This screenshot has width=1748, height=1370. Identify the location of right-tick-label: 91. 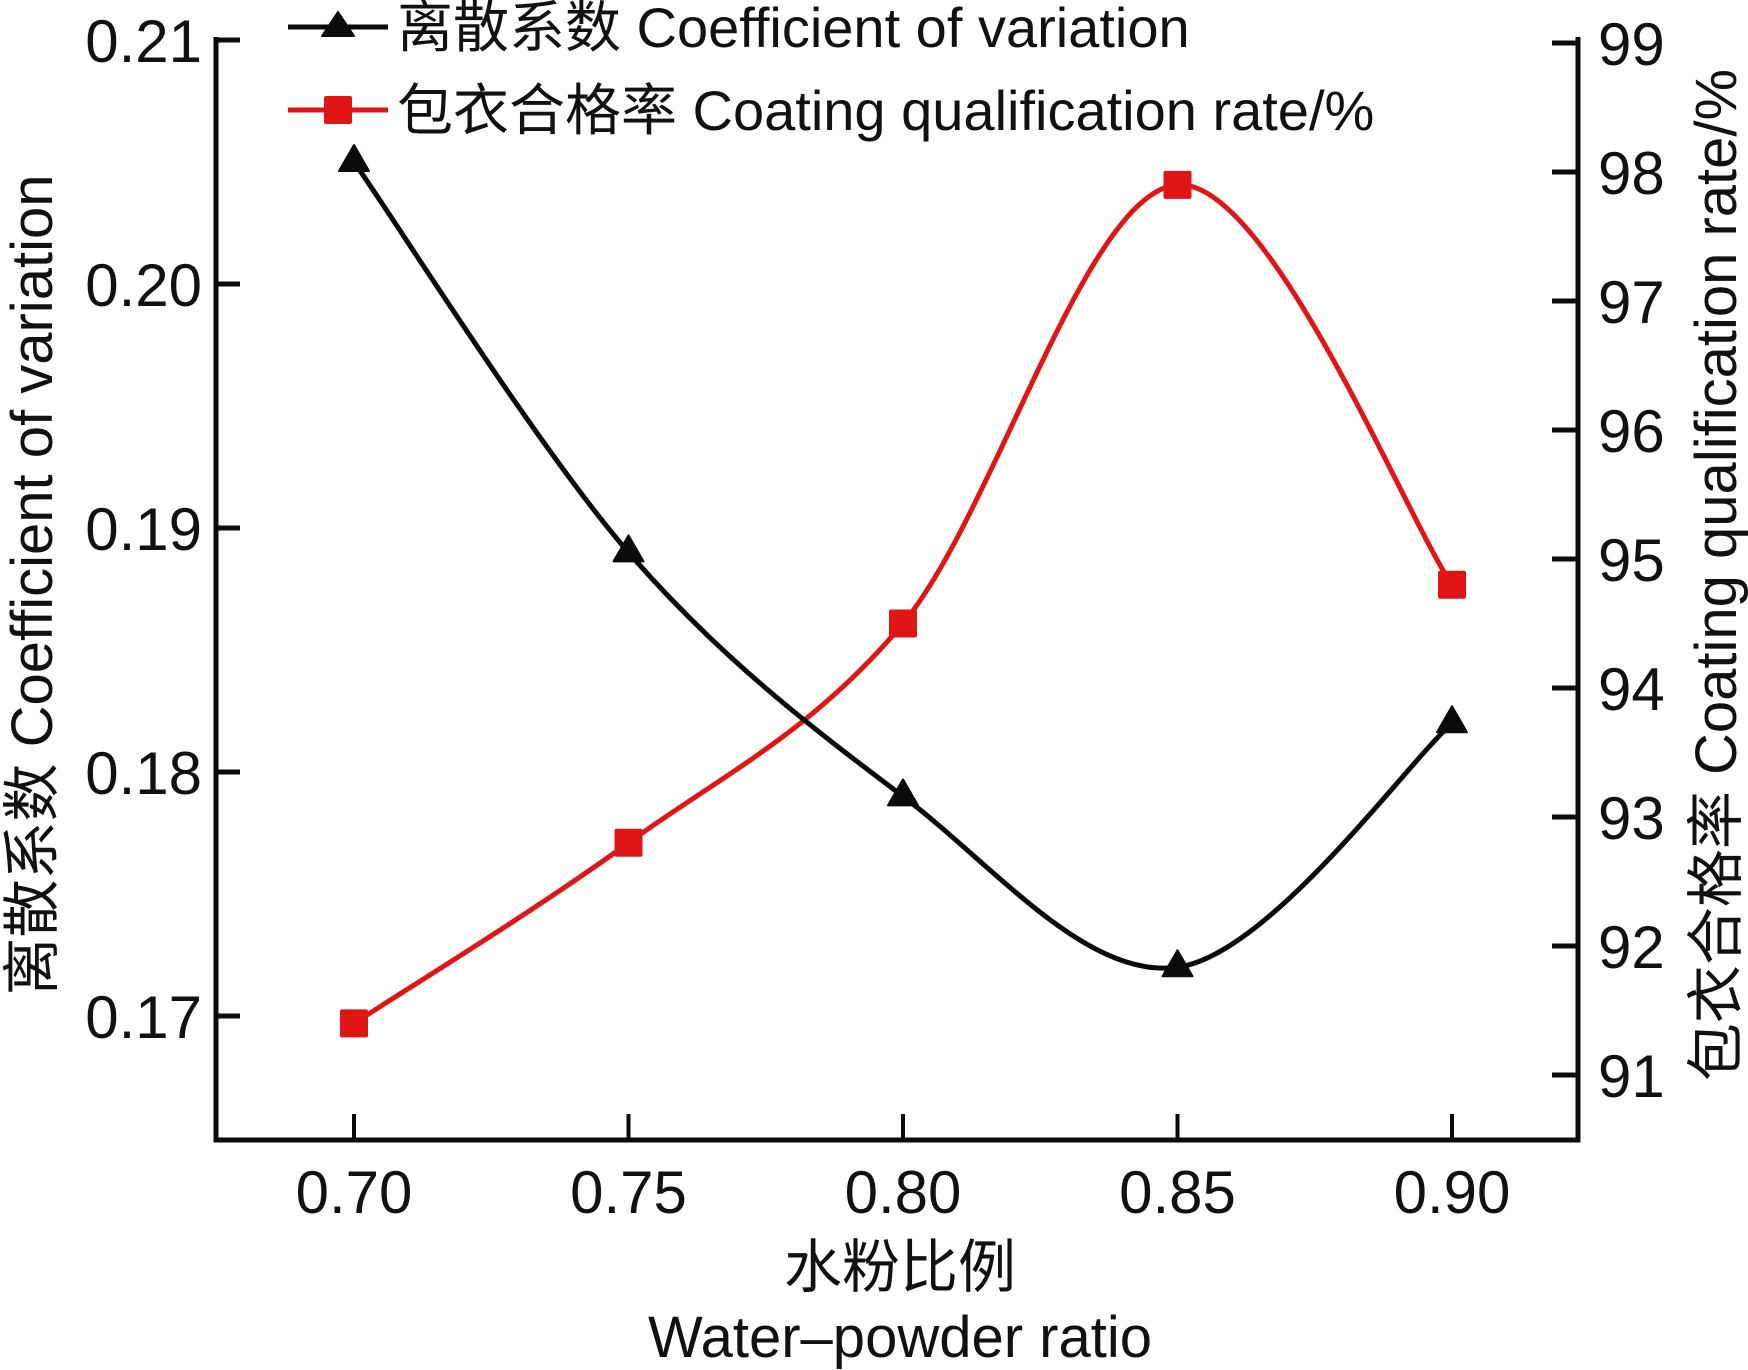
(1631, 1076).